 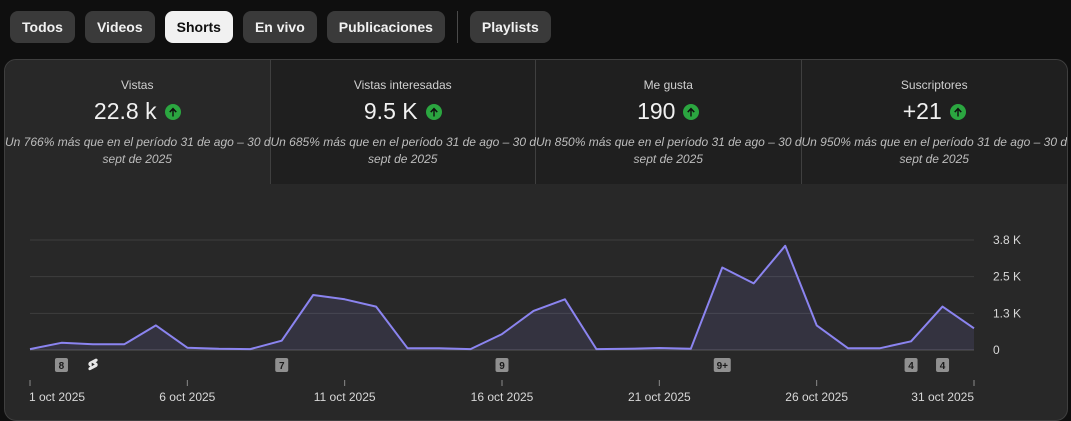 I want to click on tab-playlists: Playlists, so click(x=510, y=27).